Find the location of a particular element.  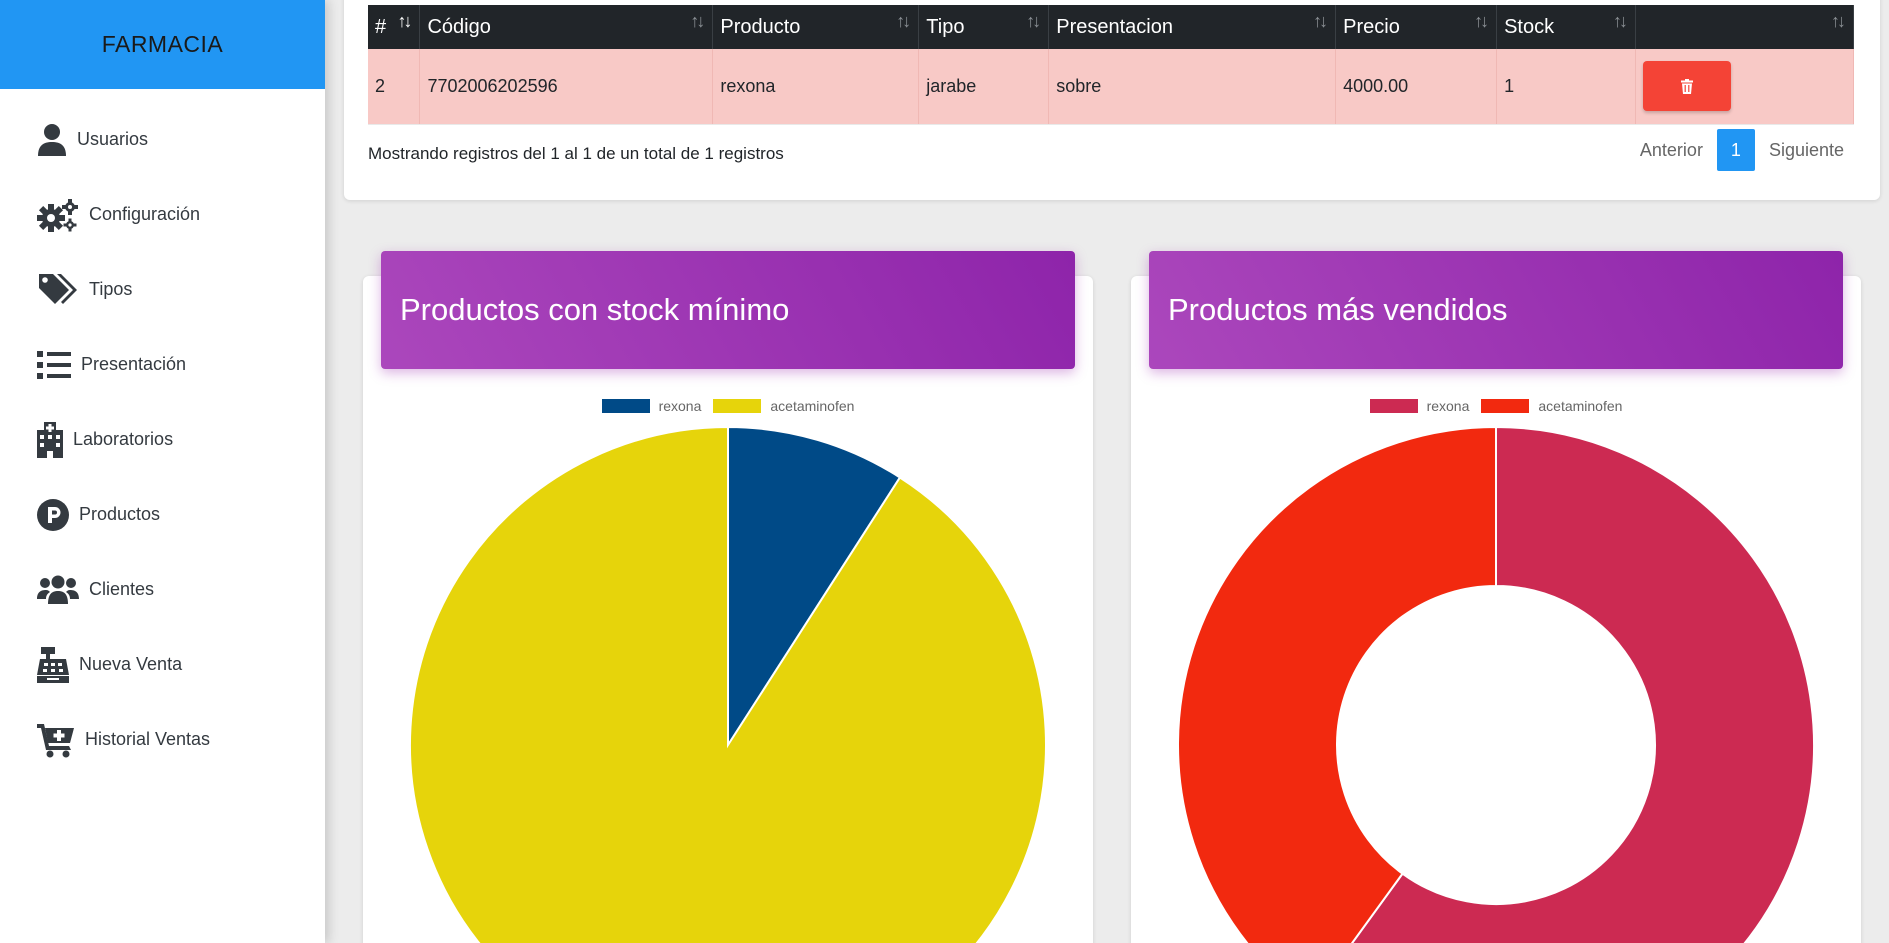

sidebar-item-tipos: Tipos is located at coordinates (162, 289).